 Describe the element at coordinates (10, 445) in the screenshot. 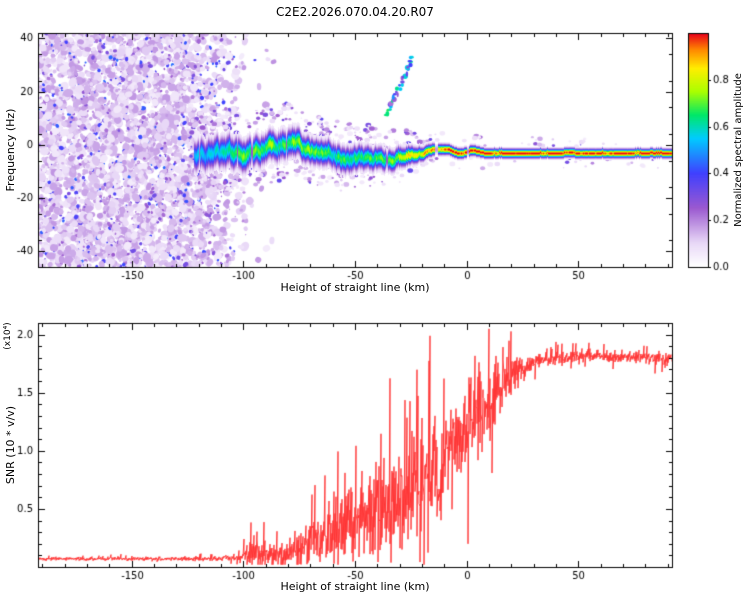

I see `snr-ylabel: SNR (10 * v/v)` at that location.